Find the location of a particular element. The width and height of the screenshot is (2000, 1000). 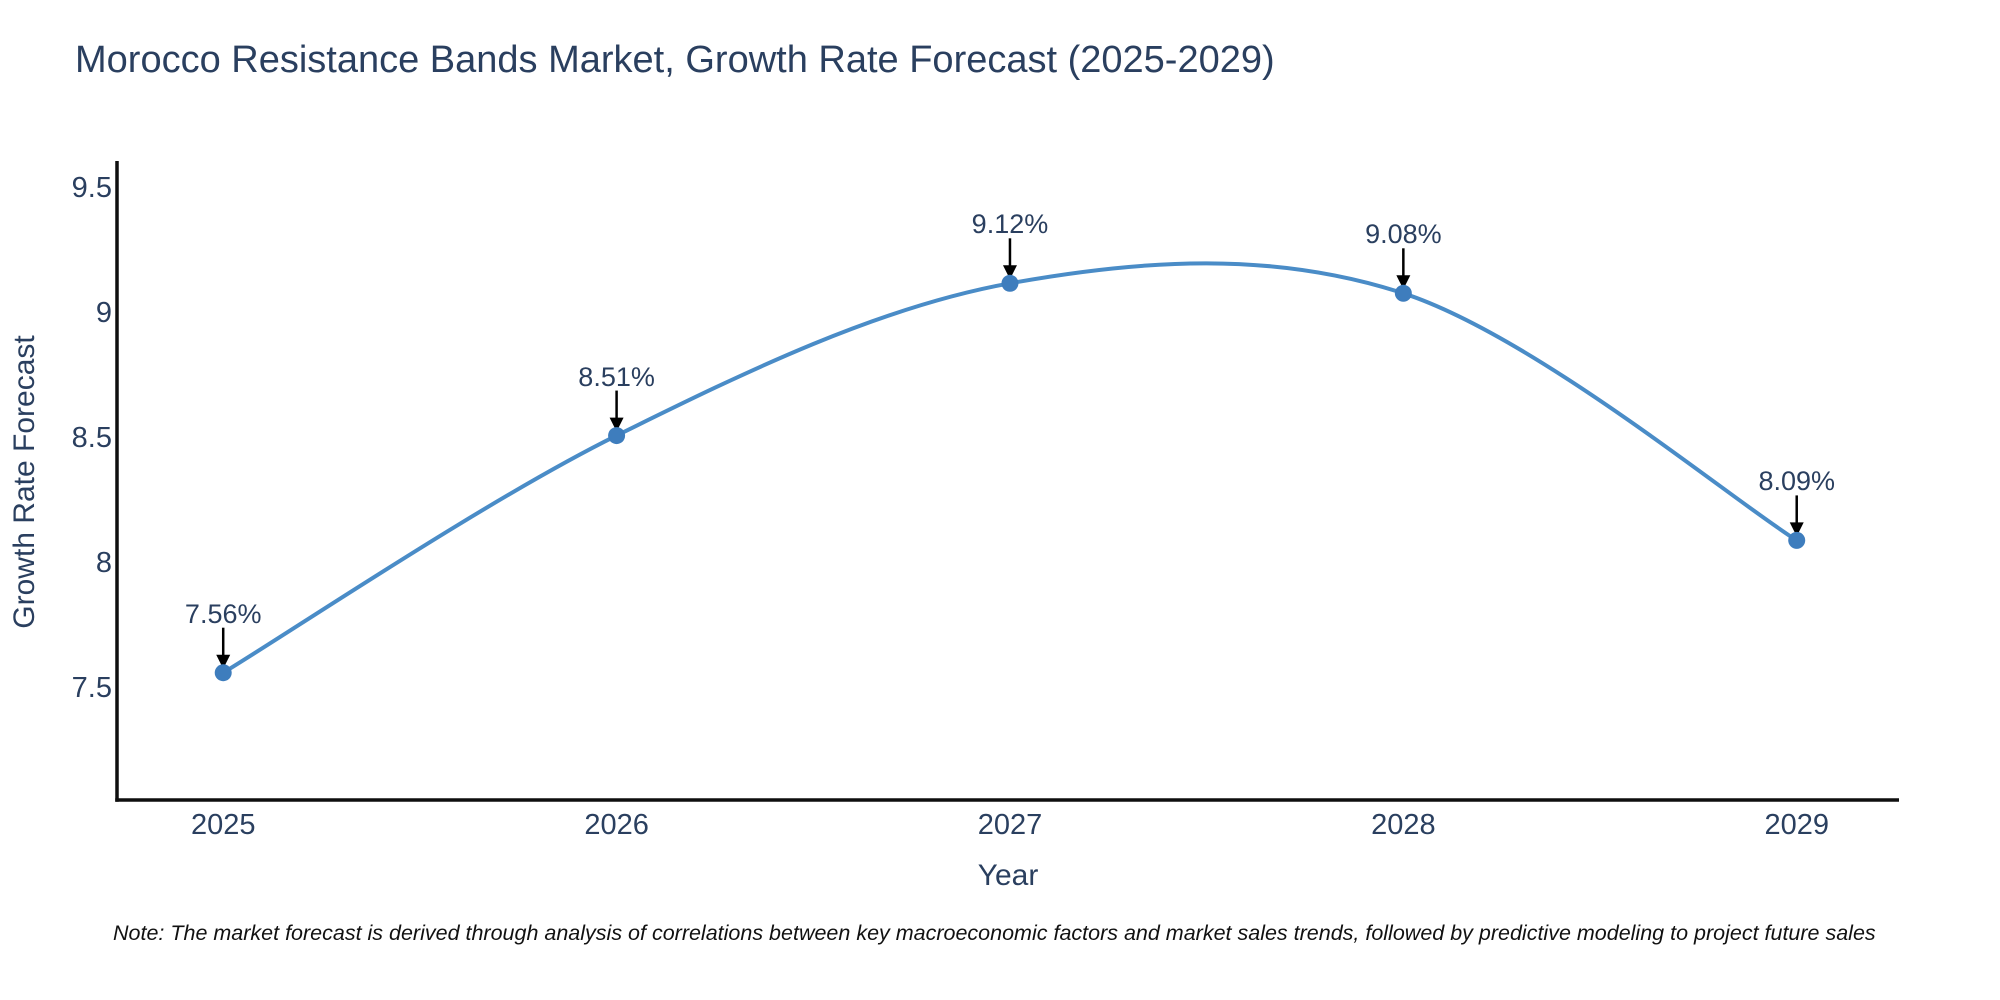

y-tick-label: 9.5 is located at coordinates (91, 188).